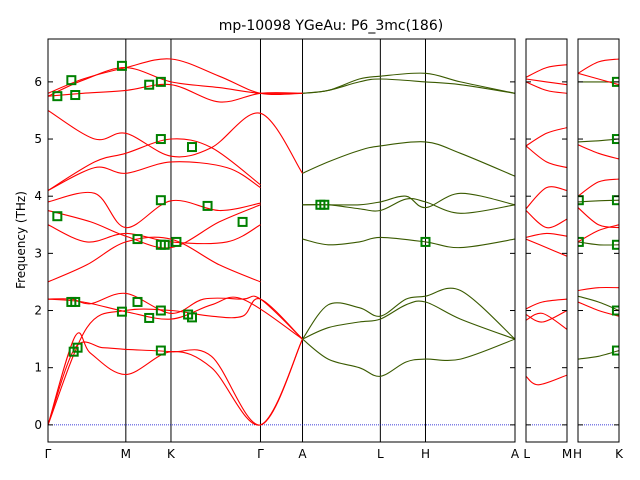  I want to click on y-tick-label: 4, so click(38, 196).